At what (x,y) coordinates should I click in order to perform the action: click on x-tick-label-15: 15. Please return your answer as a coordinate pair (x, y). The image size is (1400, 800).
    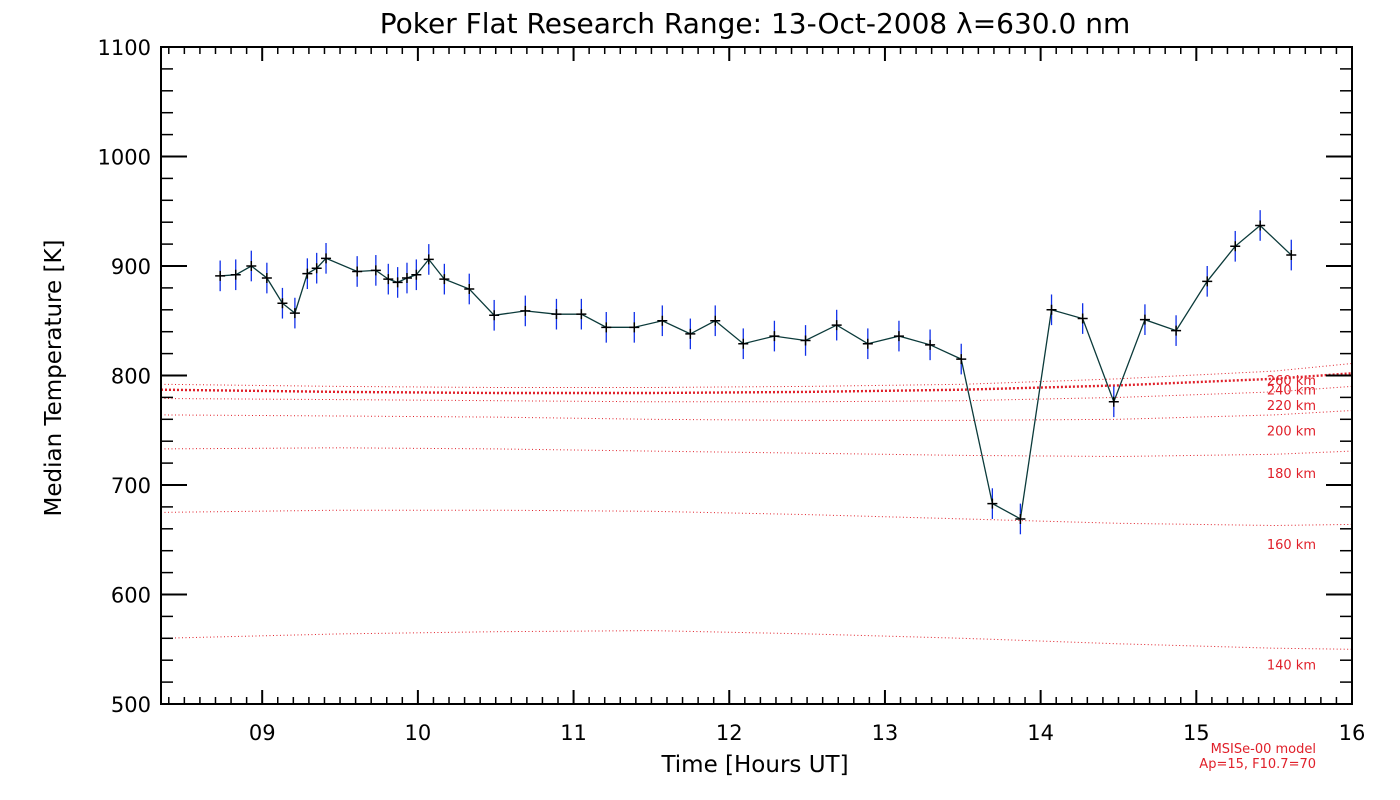
    Looking at the image, I should click on (1196, 733).